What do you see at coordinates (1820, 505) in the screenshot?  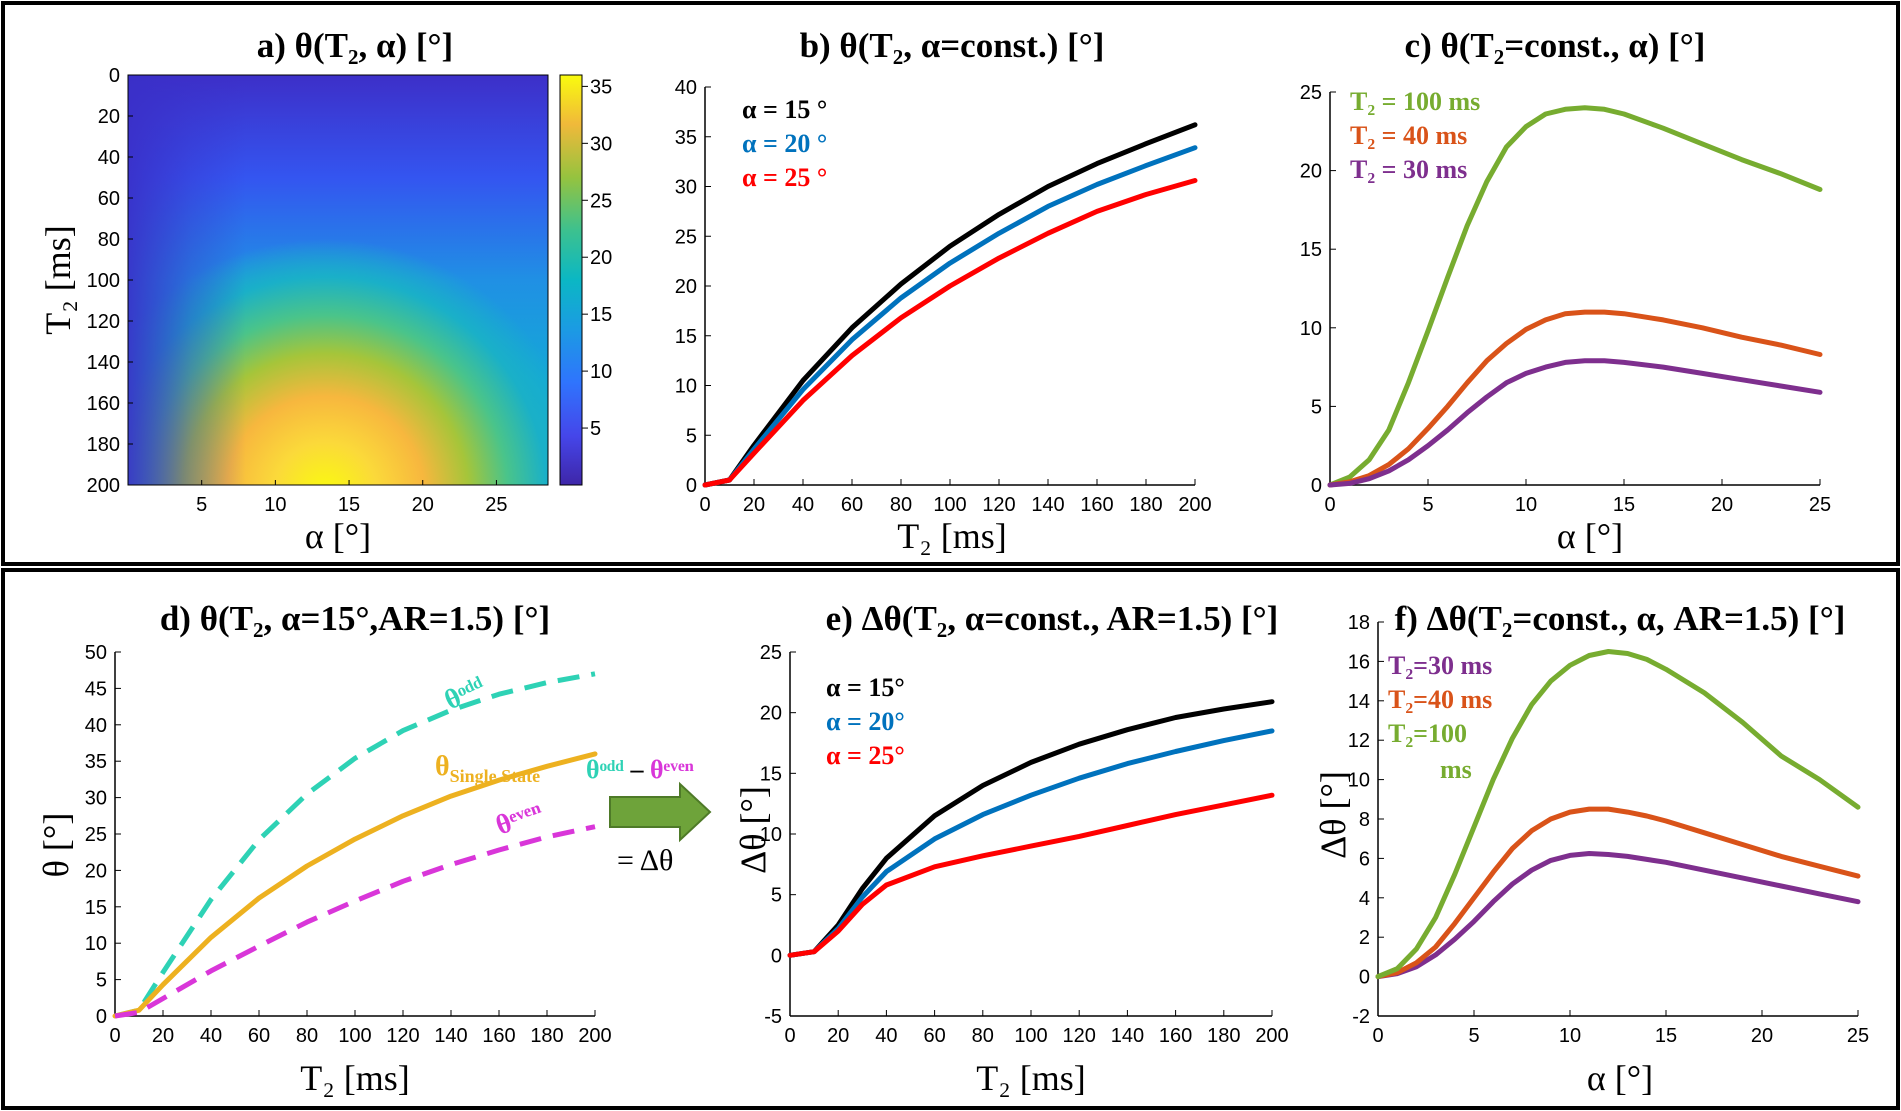 I see `c-xtick-label: 25` at bounding box center [1820, 505].